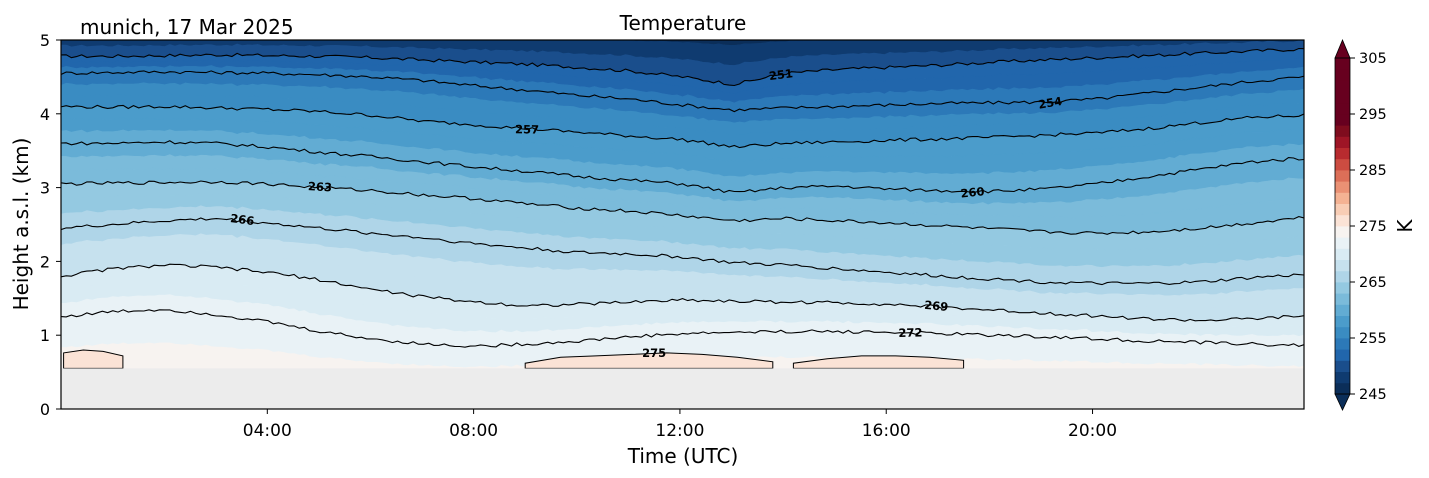  Describe the element at coordinates (972, 192) in the screenshot. I see `isotherm-label-260: 260` at that location.